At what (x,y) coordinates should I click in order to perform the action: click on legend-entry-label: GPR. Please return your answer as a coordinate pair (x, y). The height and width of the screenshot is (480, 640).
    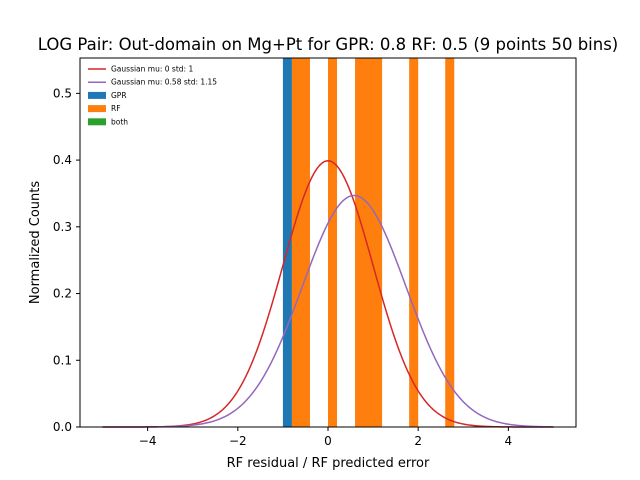
    Looking at the image, I should click on (119, 95).